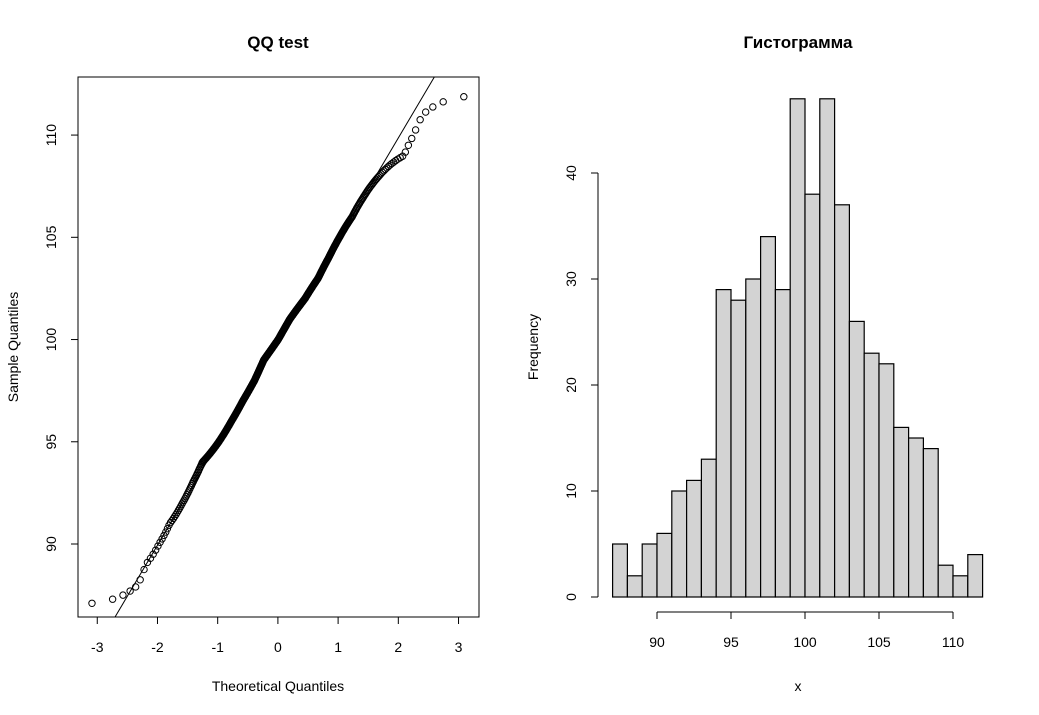  What do you see at coordinates (571, 173) in the screenshot?
I see `histogram-y-tick-label: 40` at bounding box center [571, 173].